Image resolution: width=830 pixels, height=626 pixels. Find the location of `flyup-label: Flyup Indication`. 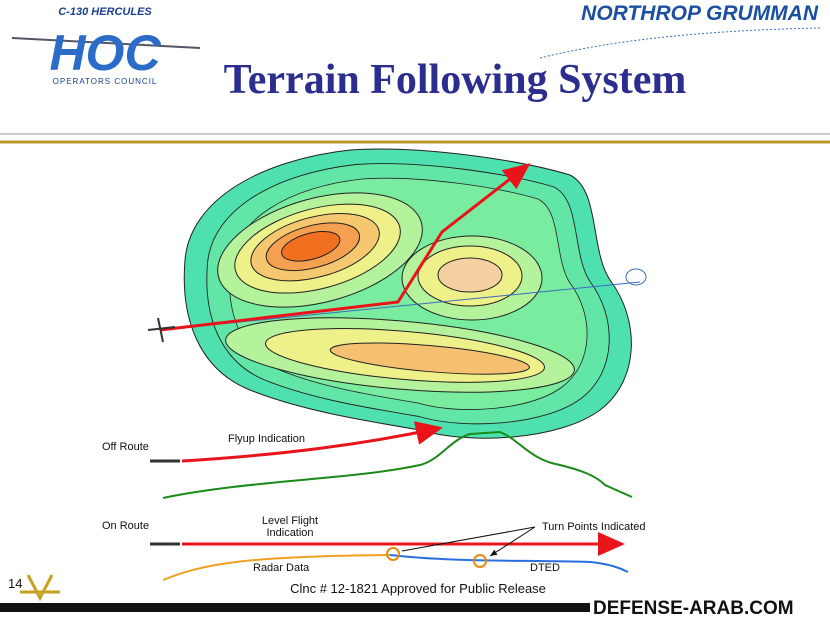

flyup-label: Flyup Indication is located at coordinates (266, 439).